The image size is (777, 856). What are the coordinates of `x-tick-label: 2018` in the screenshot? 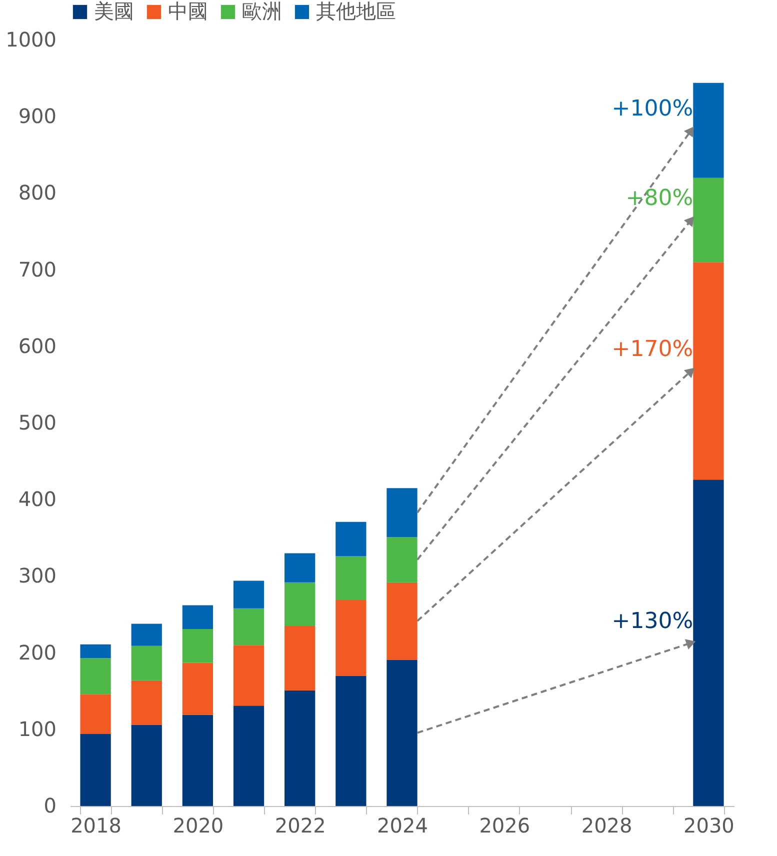 It's located at (96, 826).